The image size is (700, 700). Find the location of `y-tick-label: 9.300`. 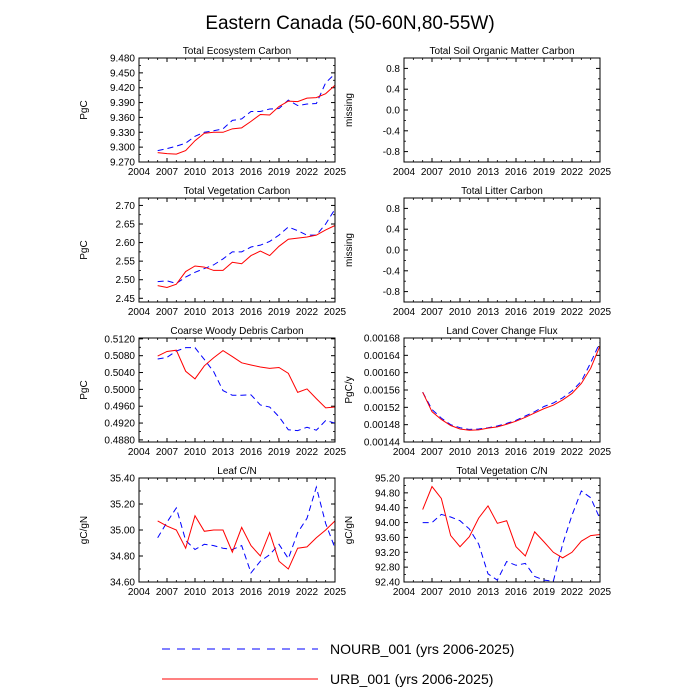

y-tick-label: 9.300 is located at coordinates (122, 148).